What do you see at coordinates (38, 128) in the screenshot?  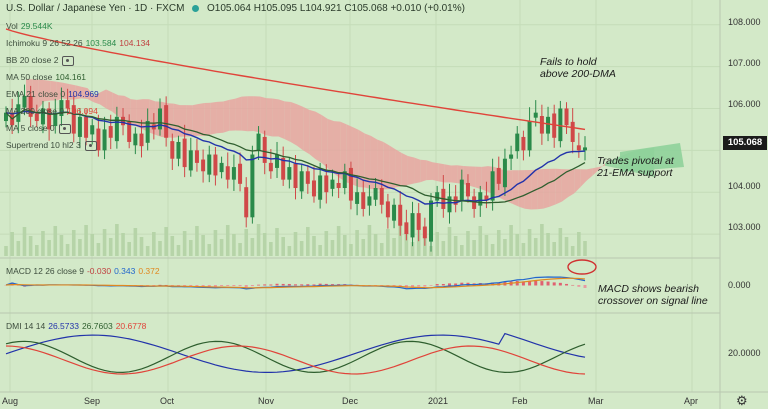 I see `legend-ma5: MA 5 close 0` at bounding box center [38, 128].